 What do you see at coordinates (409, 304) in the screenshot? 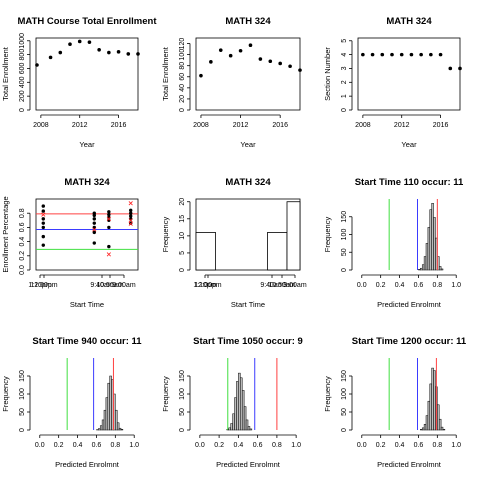
I see `x-axis-label: Predicted Enrolmnt` at bounding box center [409, 304].